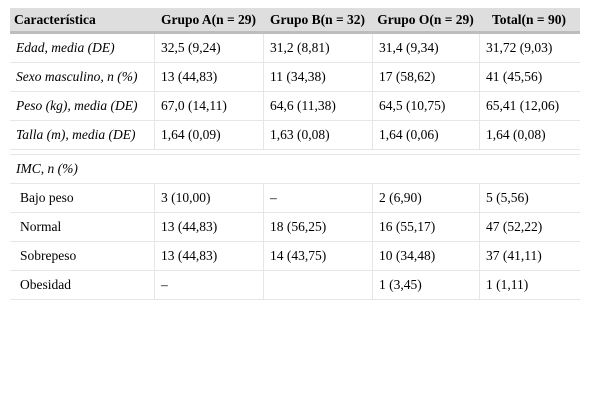 The height and width of the screenshot is (409, 590). Describe the element at coordinates (530, 285) in the screenshot. I see `cell-value: 1 (1,11)` at that location.